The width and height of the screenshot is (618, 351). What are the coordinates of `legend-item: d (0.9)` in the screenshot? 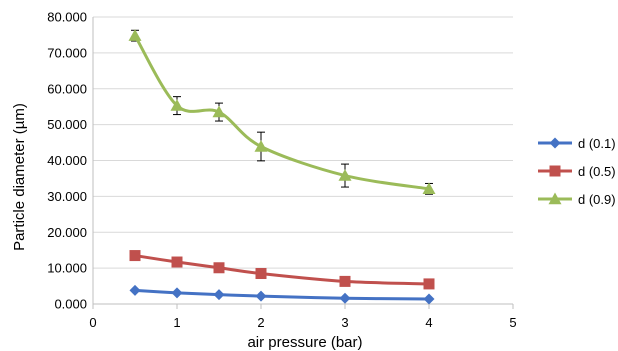 It's located at (577, 199).